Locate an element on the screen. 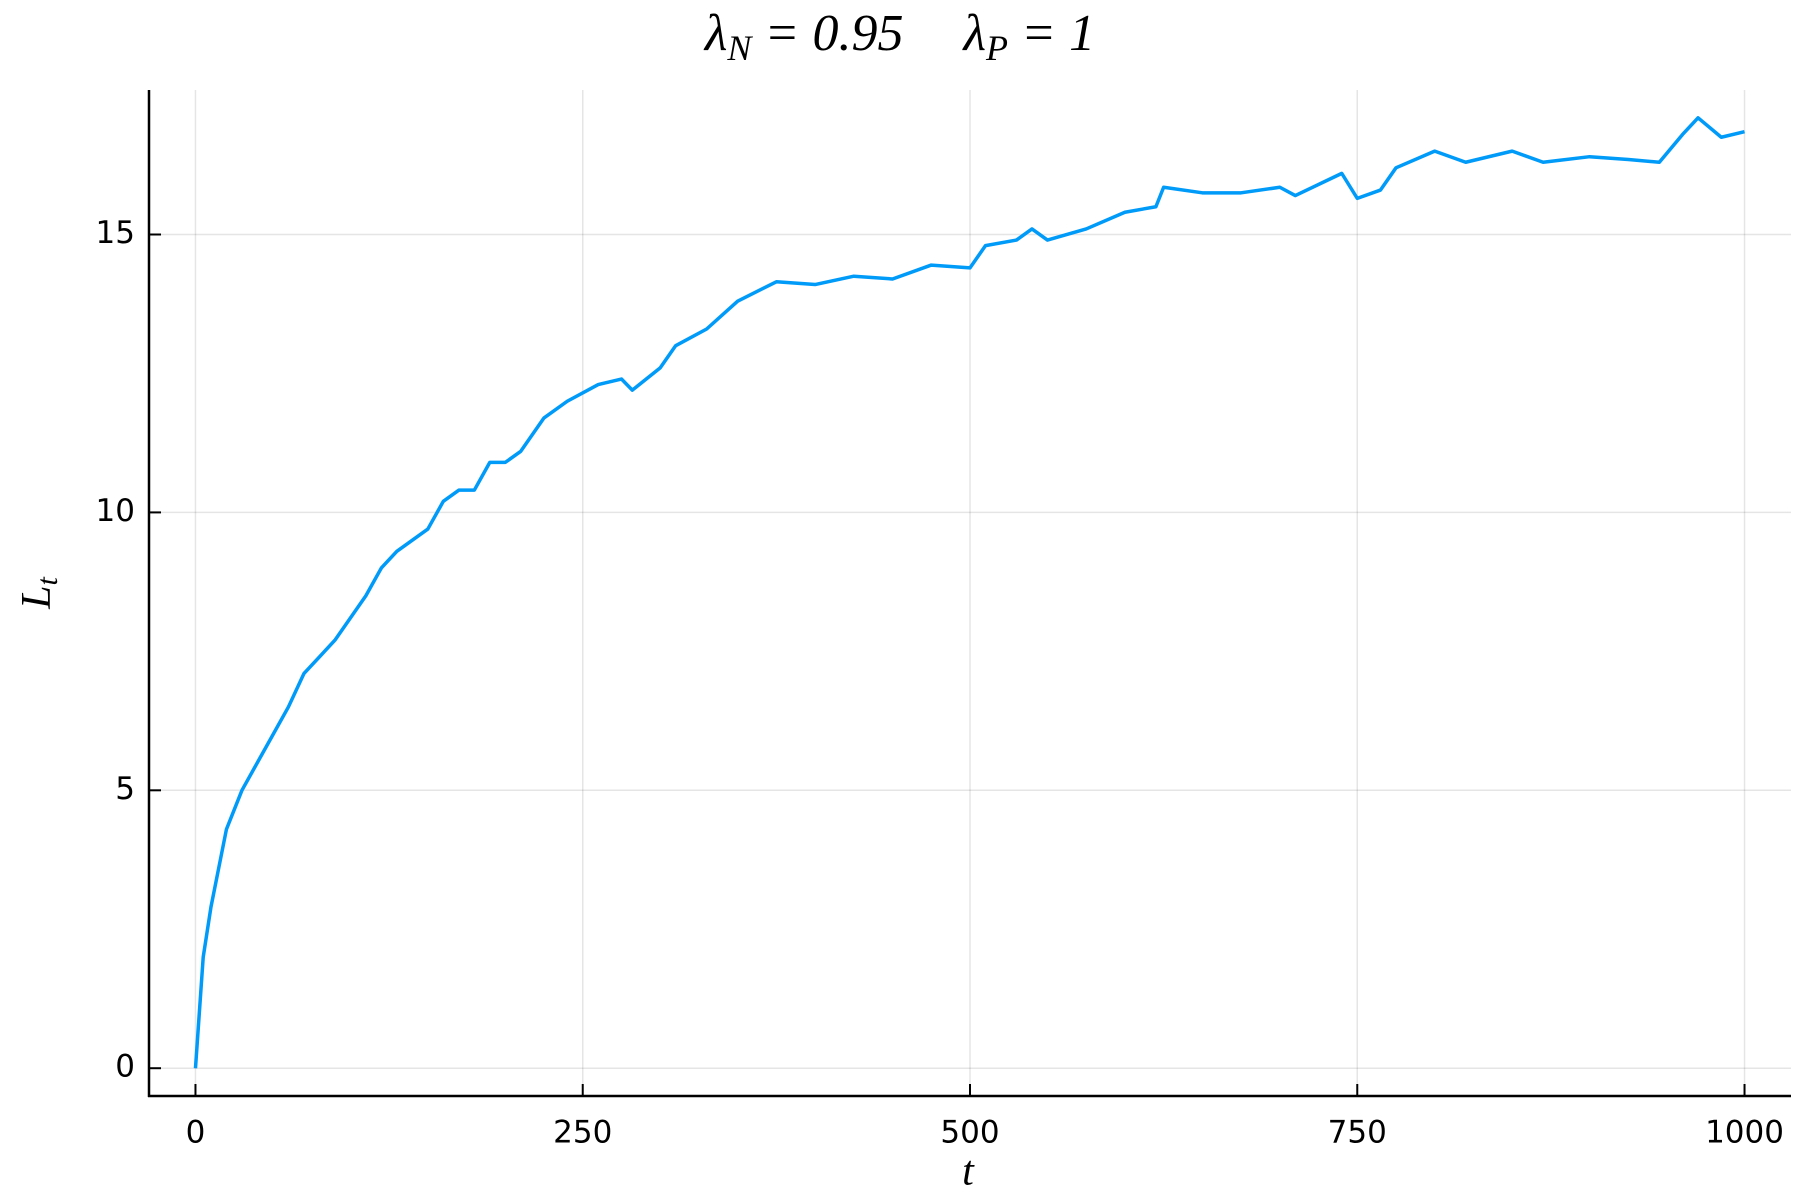  x-tick-label: 750 is located at coordinates (1357, 1133).